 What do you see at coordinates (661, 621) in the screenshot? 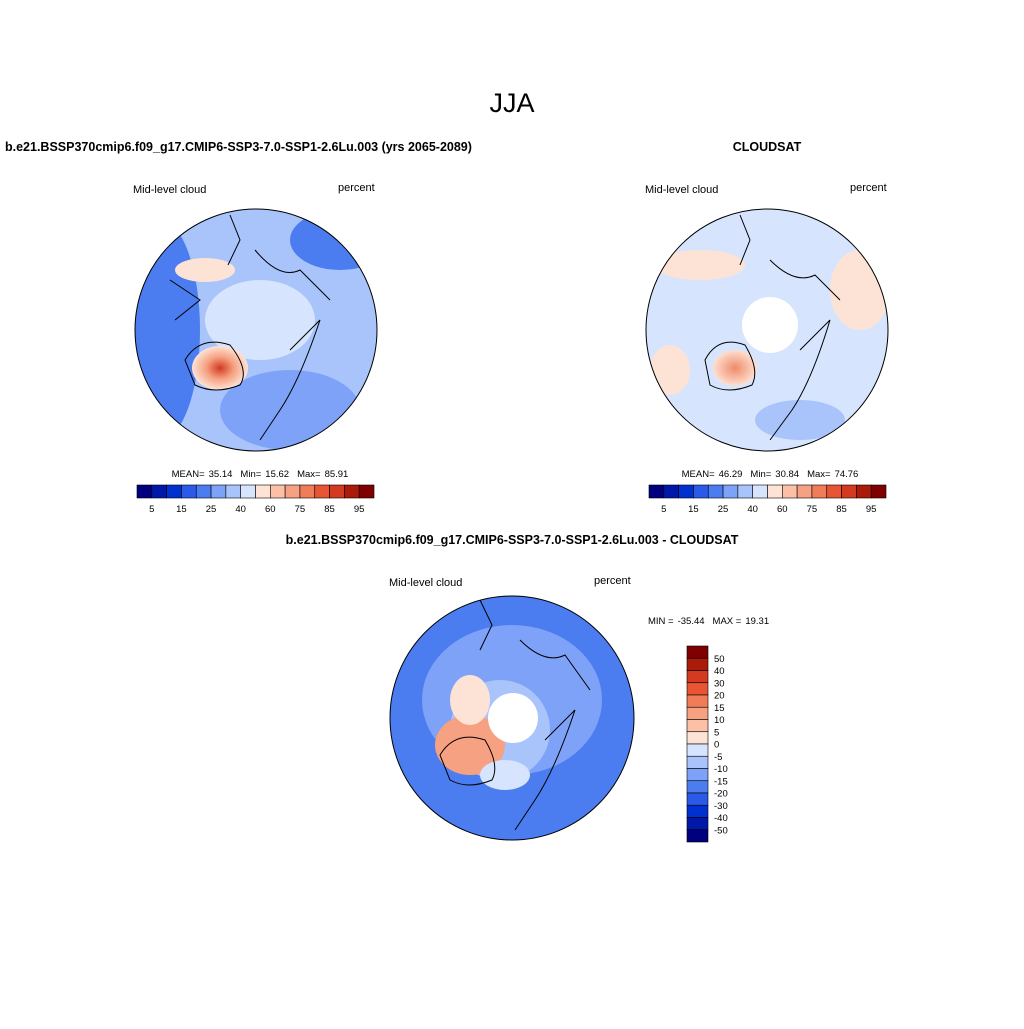
I see `stats-min-label: MIN =` at bounding box center [661, 621].